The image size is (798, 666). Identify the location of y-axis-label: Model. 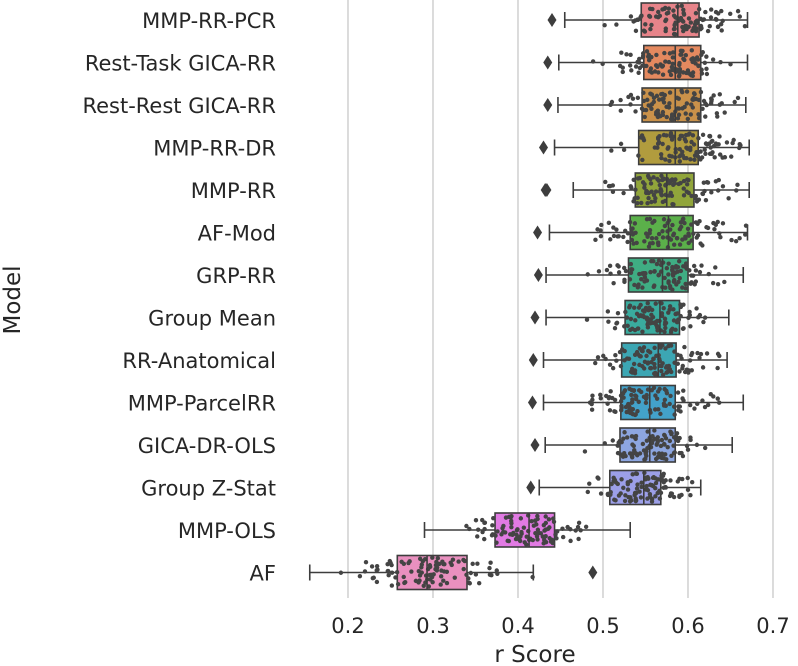
(13, 299).